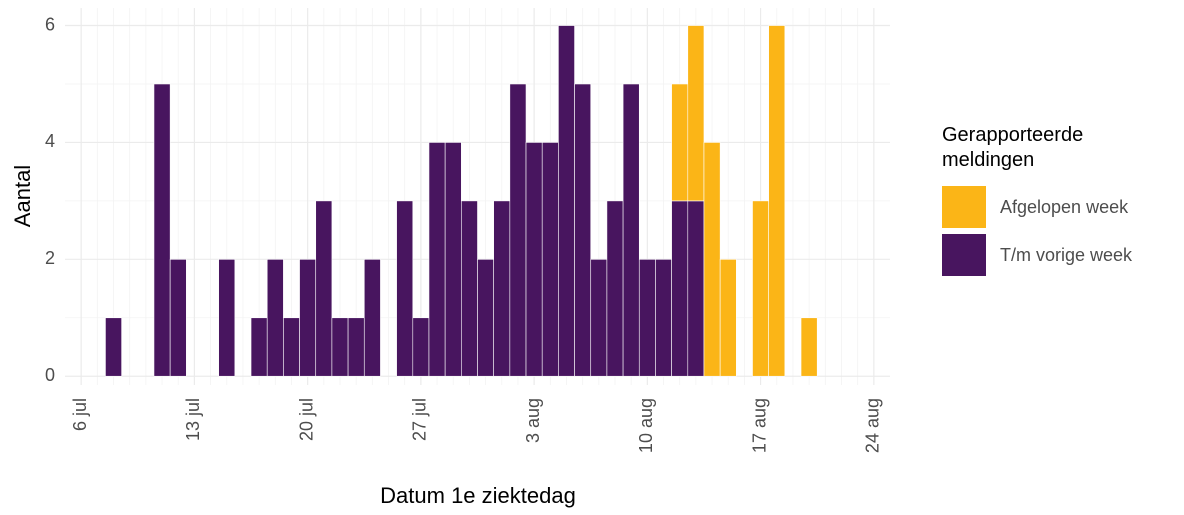  I want to click on y-tick-label: 0, so click(50, 375).